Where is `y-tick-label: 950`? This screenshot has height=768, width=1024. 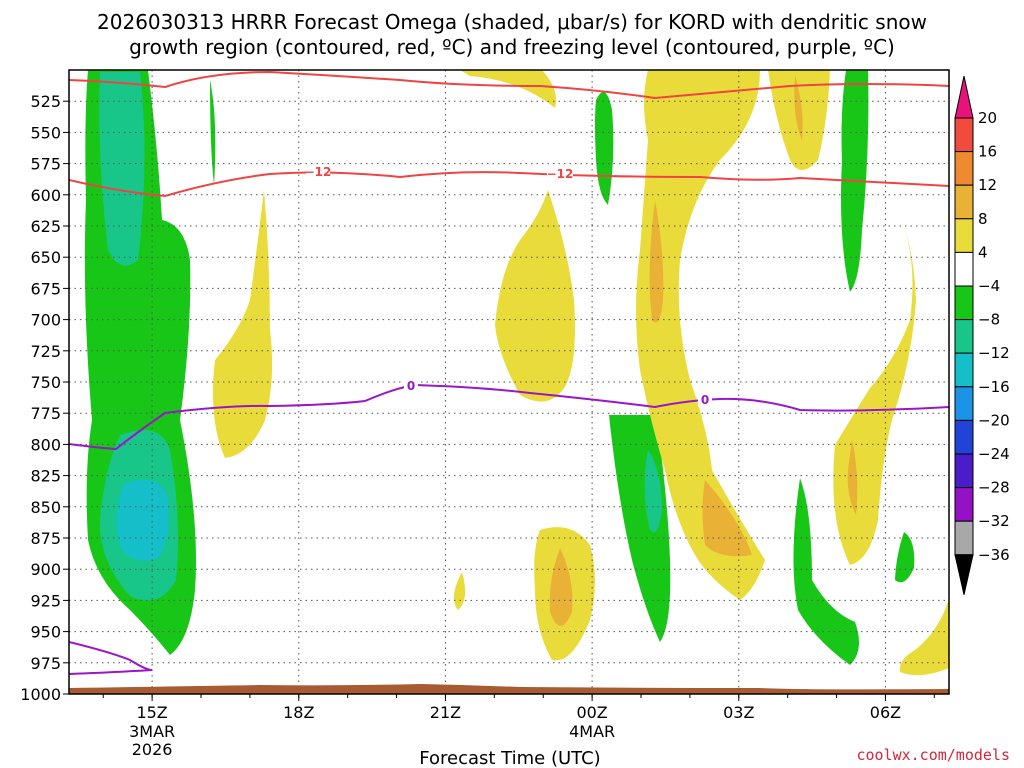
y-tick-label: 950 is located at coordinates (45, 632).